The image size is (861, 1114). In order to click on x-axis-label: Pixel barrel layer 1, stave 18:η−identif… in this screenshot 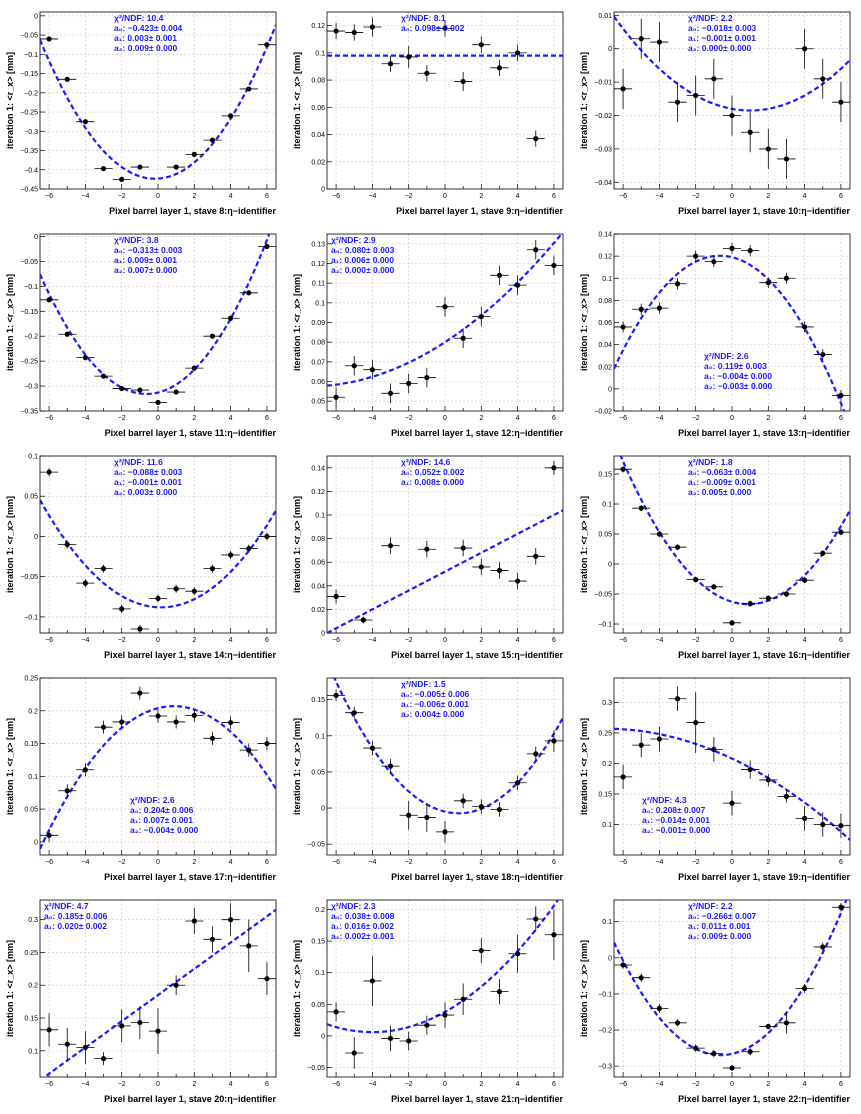, I will do `click(477, 877)`.